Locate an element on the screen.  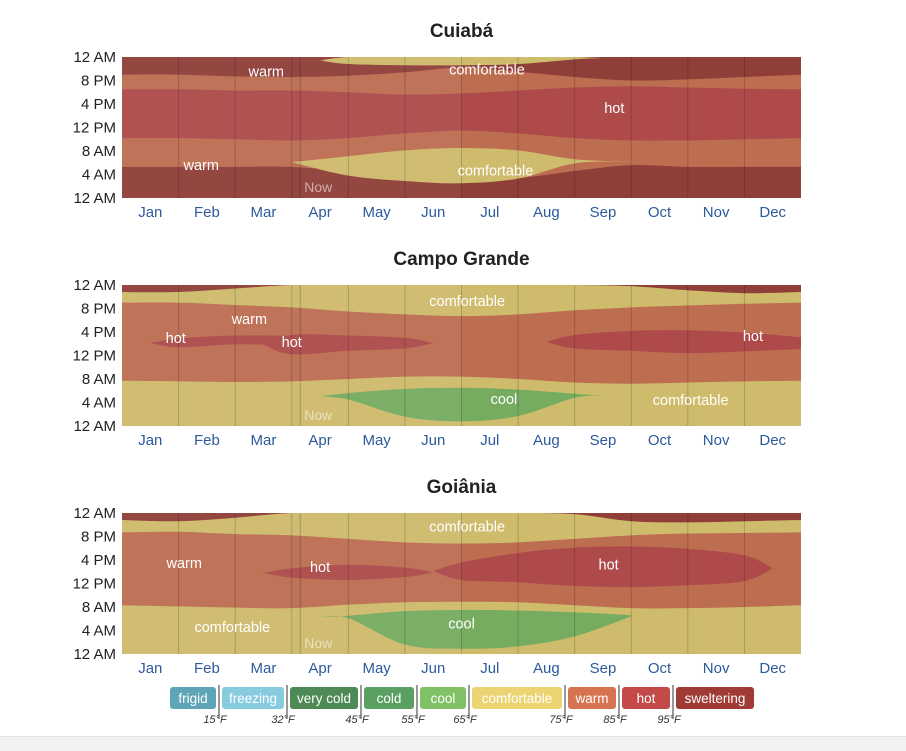
legend-threshold-label: 32°F is located at coordinates (283, 720).